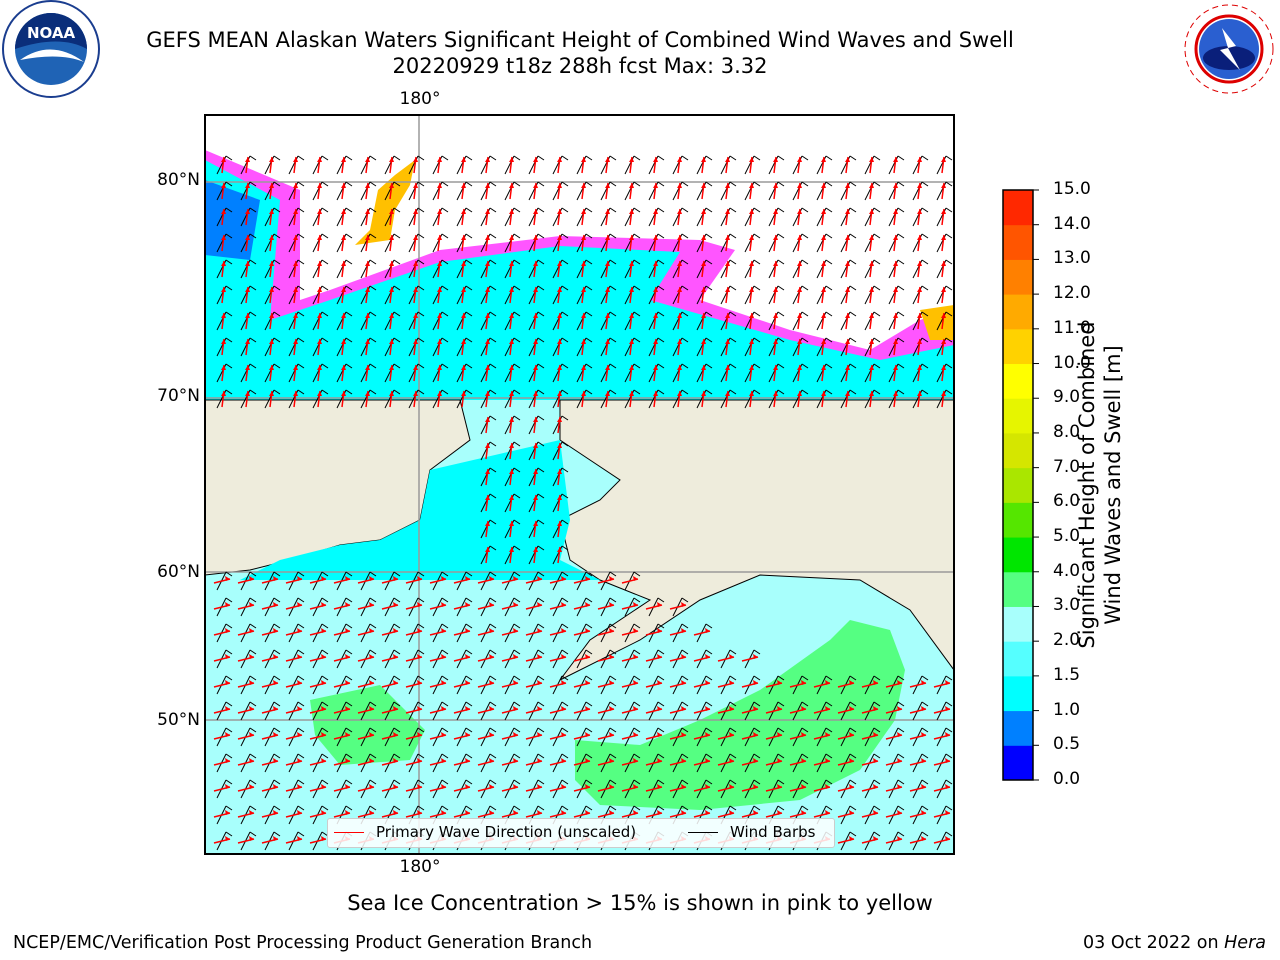 The width and height of the screenshot is (1280, 960). What do you see at coordinates (1072, 223) in the screenshot?
I see `colorbar-tick-label: 14.0` at bounding box center [1072, 223].